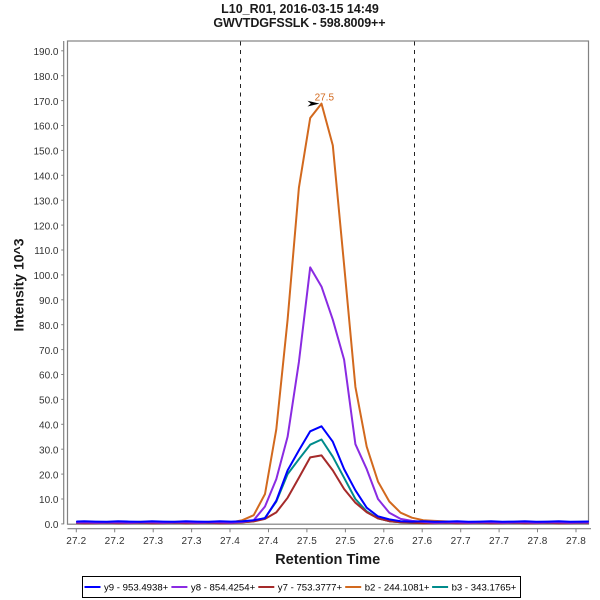  I want to click on svg-text: 0.0, so click(52, 525).